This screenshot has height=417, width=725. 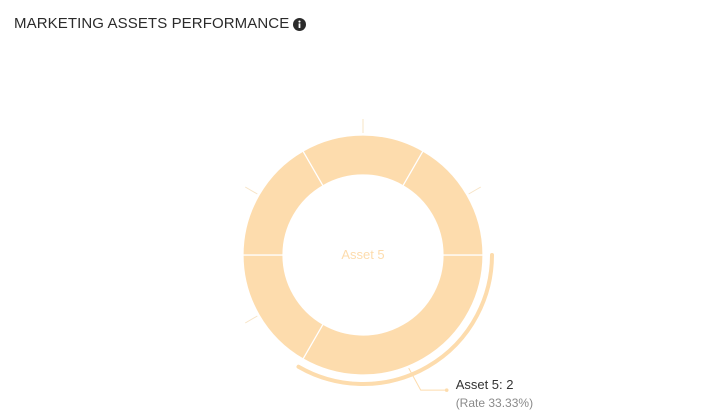 I want to click on callout-rate: (Rate 33.33%), so click(x=494, y=403).